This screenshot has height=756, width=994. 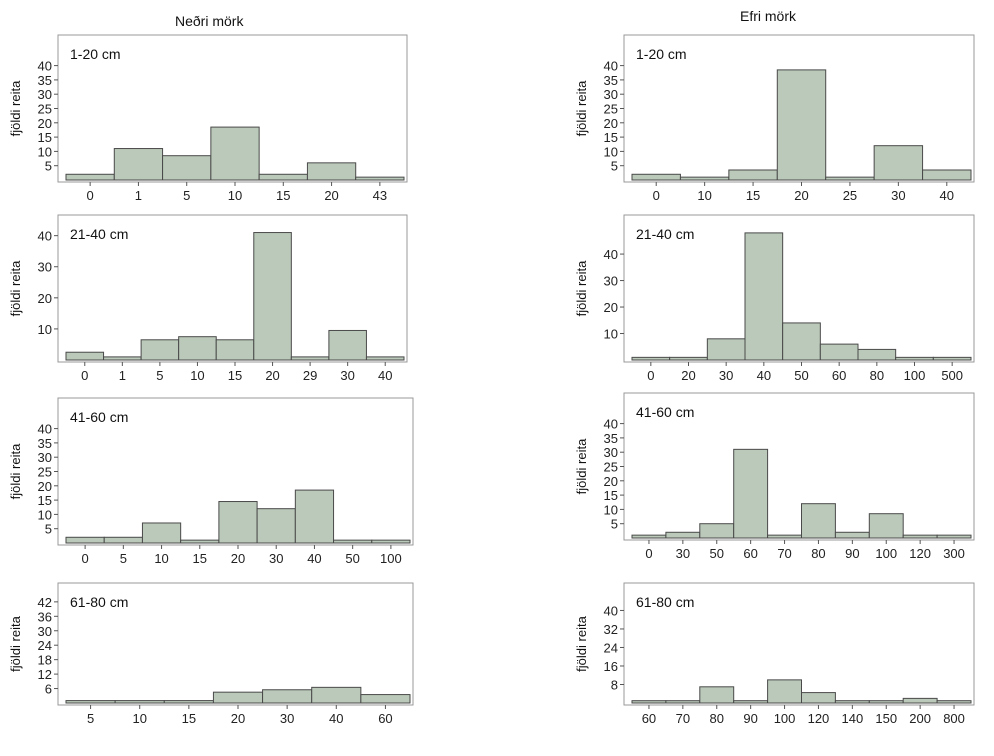 I want to click on x-tick-label: 50, so click(x=352, y=558).